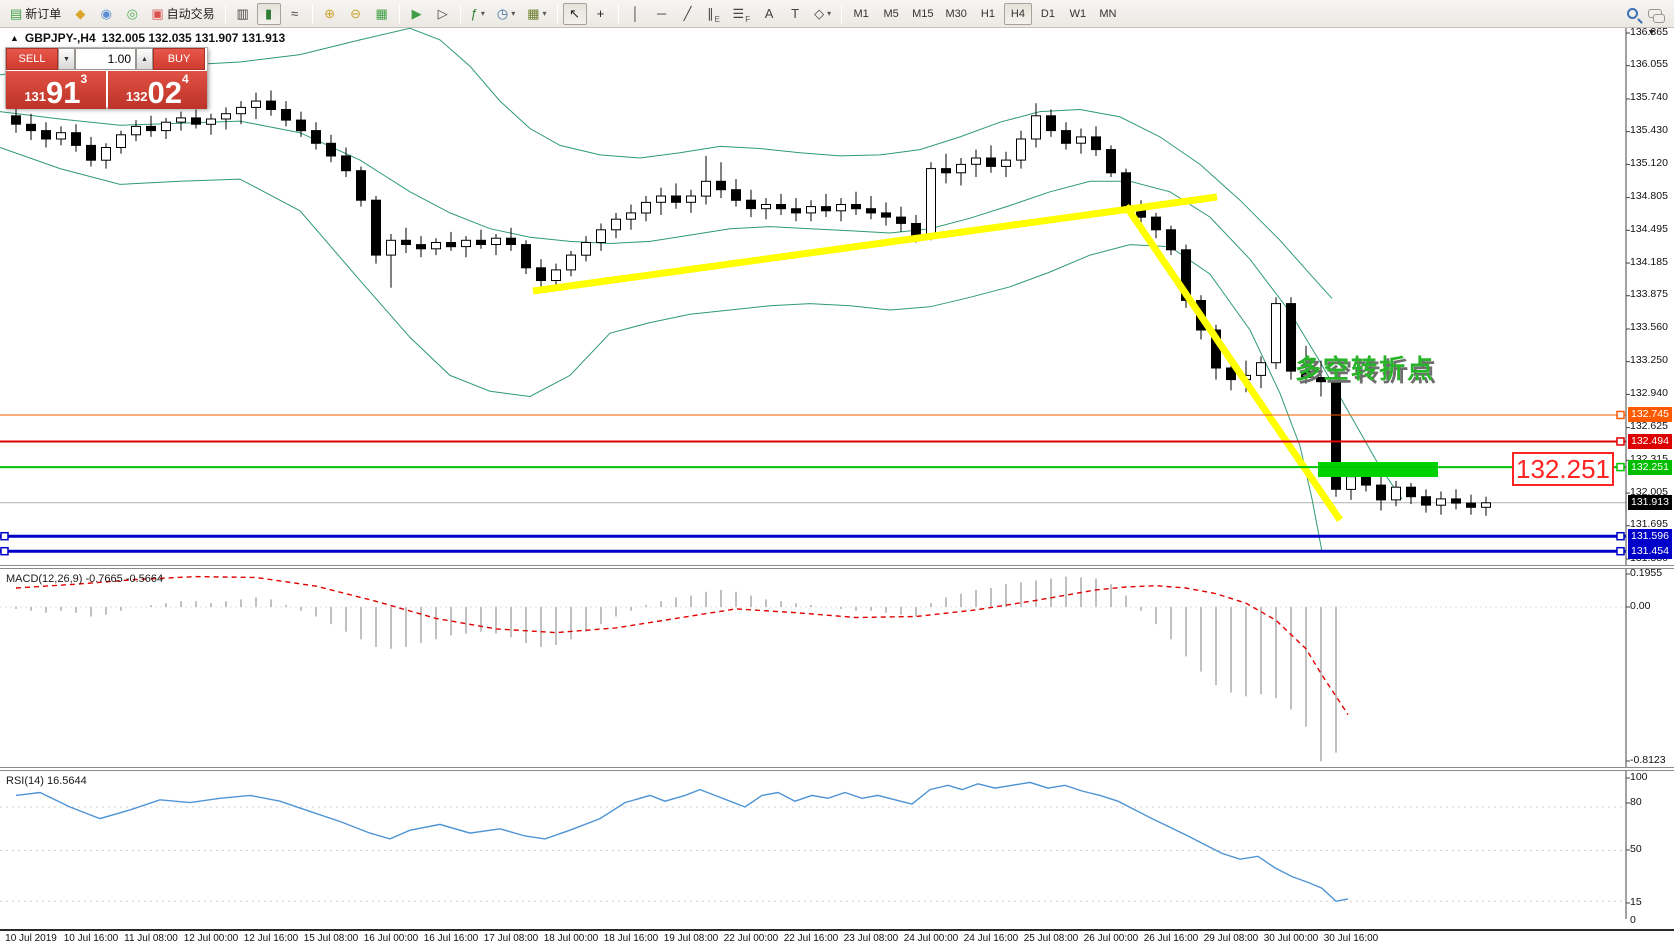  I want to click on trendline-button: ╱, so click(688, 14).